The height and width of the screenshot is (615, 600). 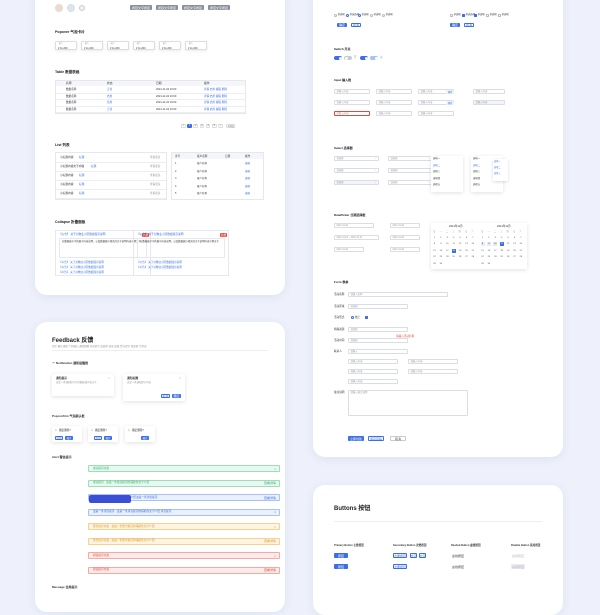 What do you see at coordinates (508, 244) in the screenshot?
I see `calendar-day: 12` at bounding box center [508, 244].